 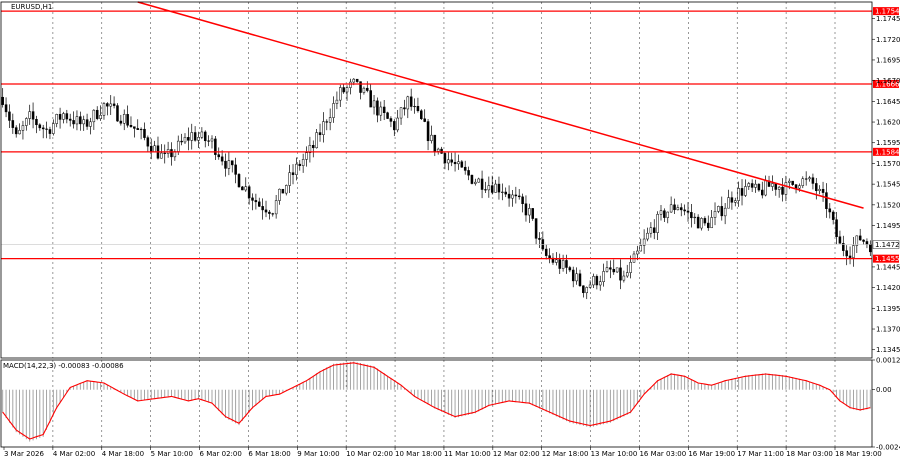 What do you see at coordinates (74, 454) in the screenshot?
I see `x-tick-label: 4 Mar 02:00` at bounding box center [74, 454].